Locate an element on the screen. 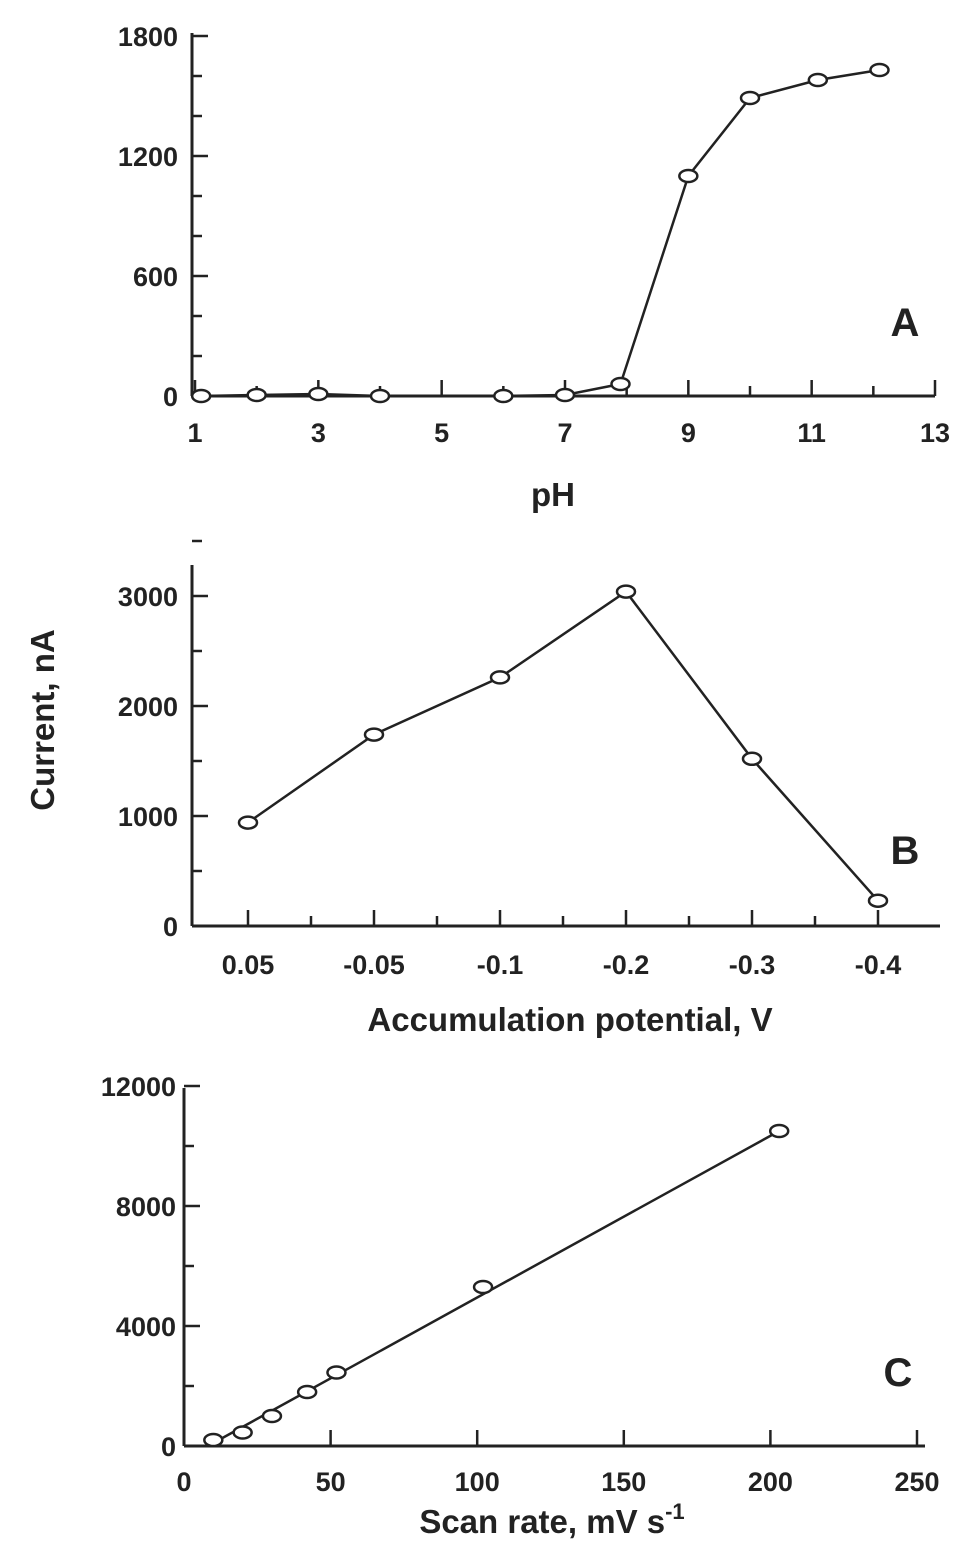  x-axis-label: Accumulation potential, V is located at coordinates (569, 1019).